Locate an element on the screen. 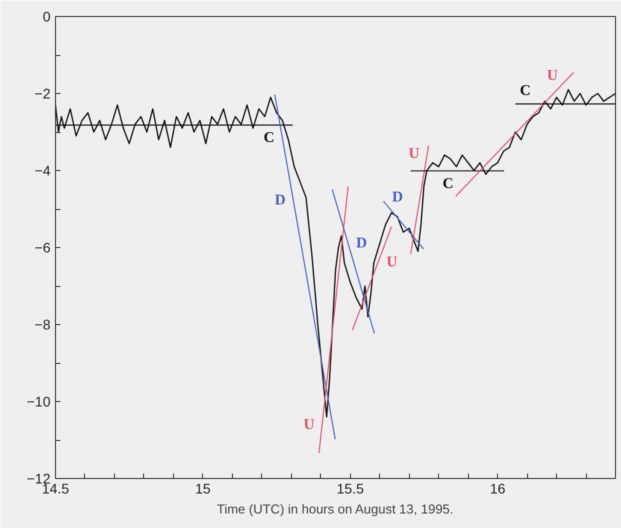 The height and width of the screenshot is (528, 621). y-tick-label: −8 is located at coordinates (42, 324).